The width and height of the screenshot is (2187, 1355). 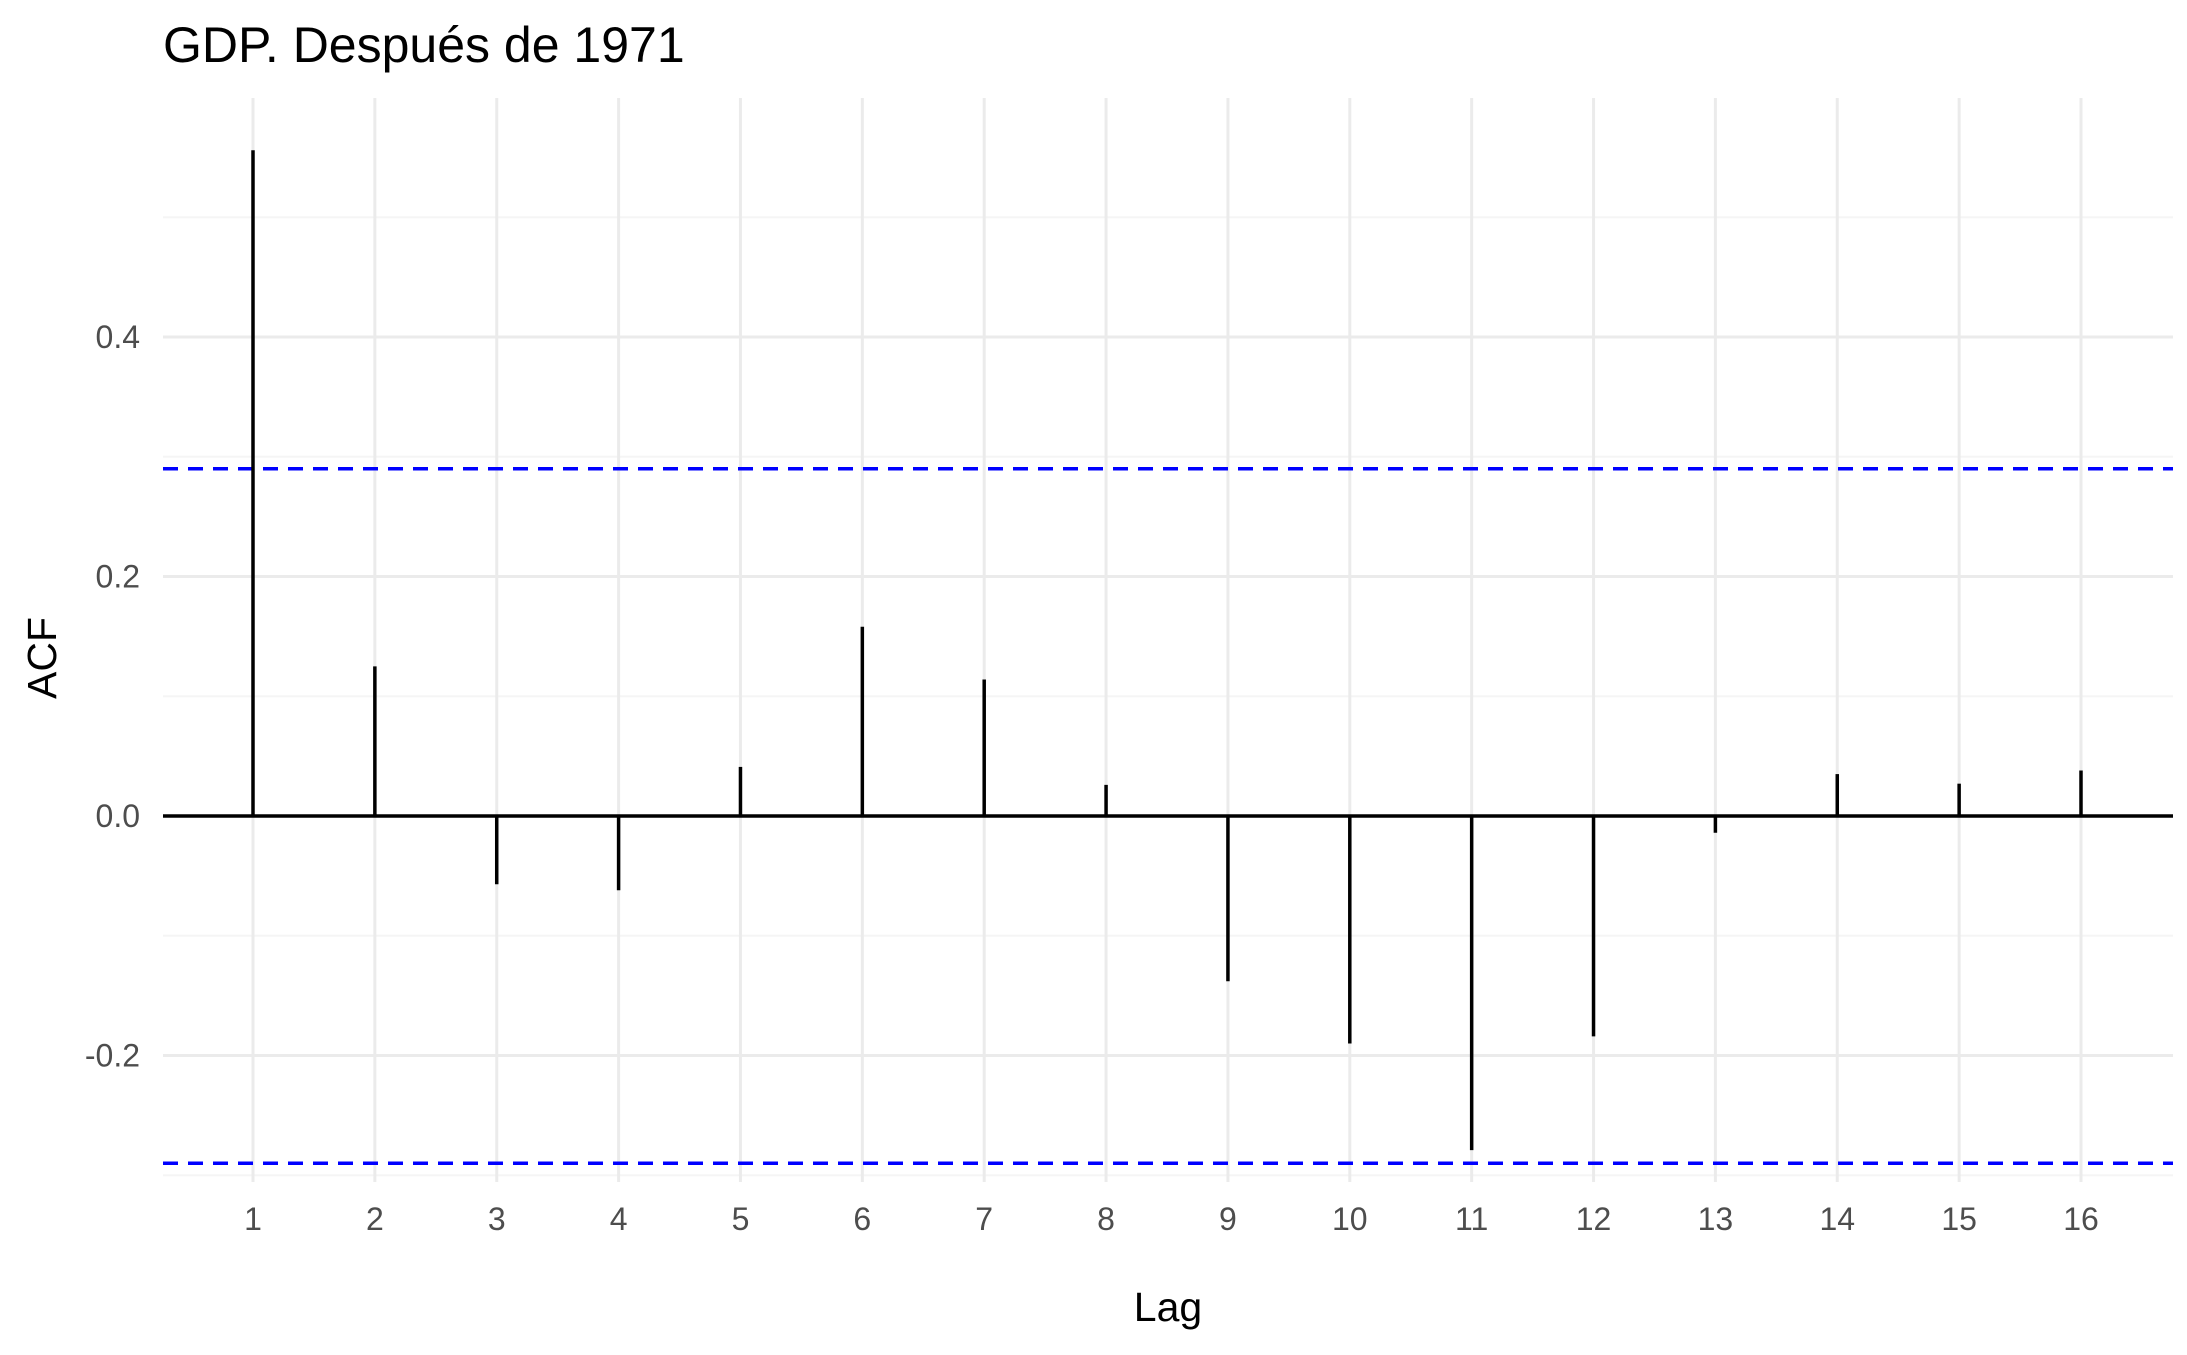 What do you see at coordinates (1106, 1219) in the screenshot?
I see `x-tick-label: 8` at bounding box center [1106, 1219].